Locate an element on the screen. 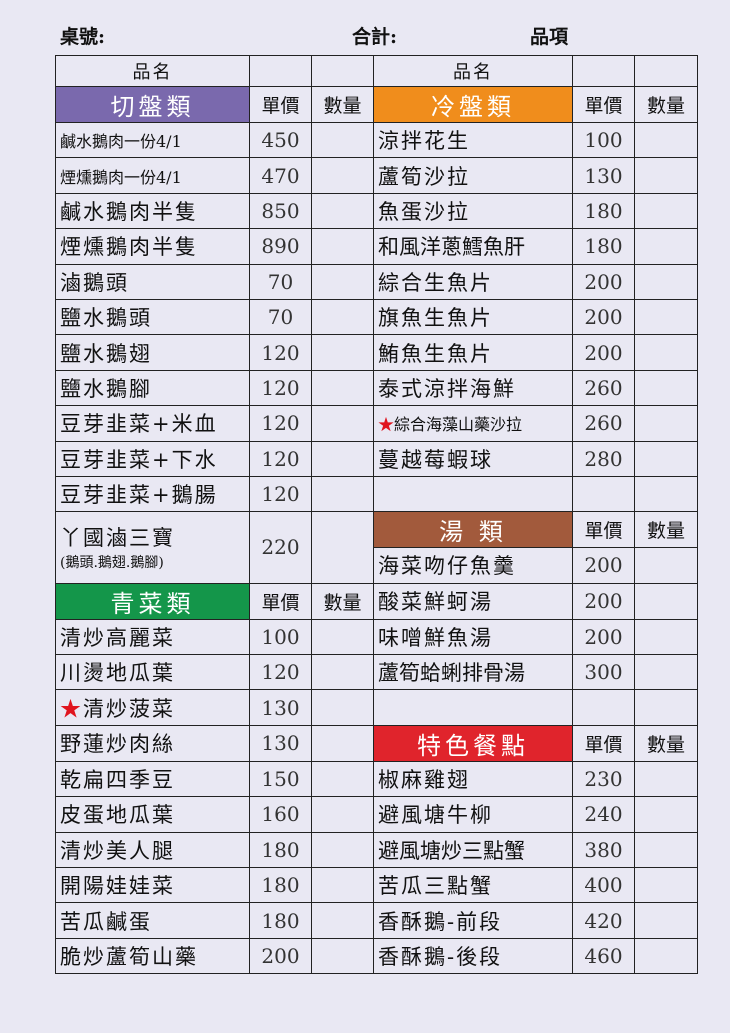  item-name: 蔓越莓蝦球 is located at coordinates (435, 459).